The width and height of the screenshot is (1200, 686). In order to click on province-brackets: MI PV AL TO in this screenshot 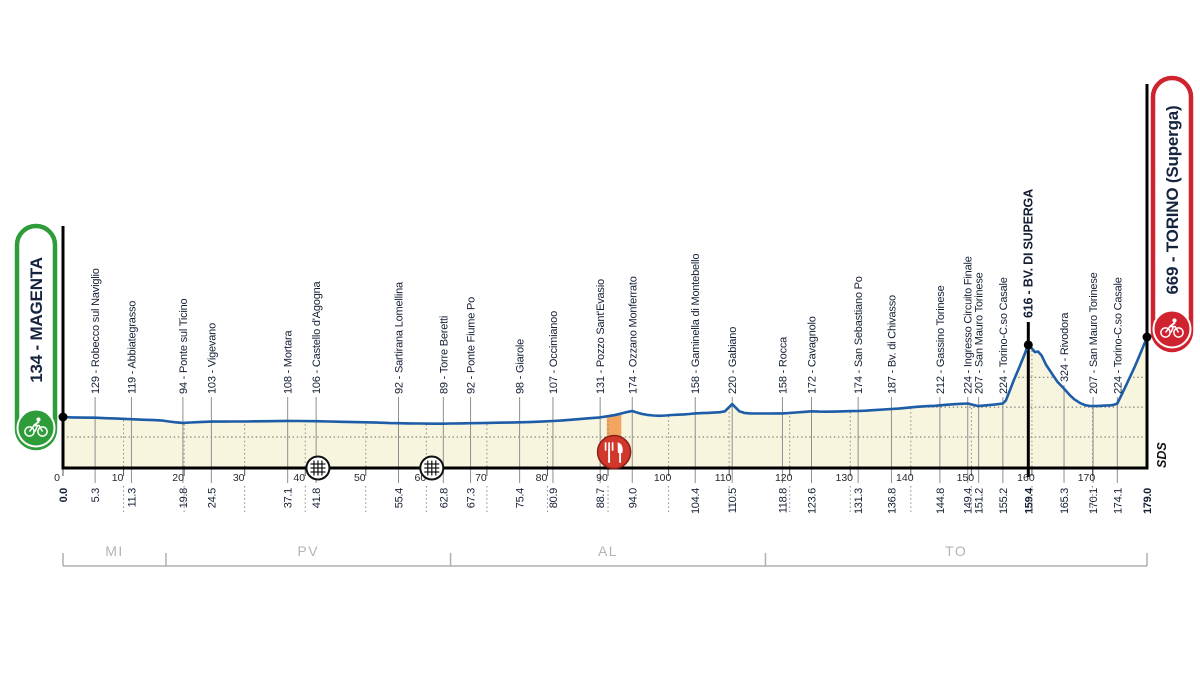, I will do `click(605, 555)`.